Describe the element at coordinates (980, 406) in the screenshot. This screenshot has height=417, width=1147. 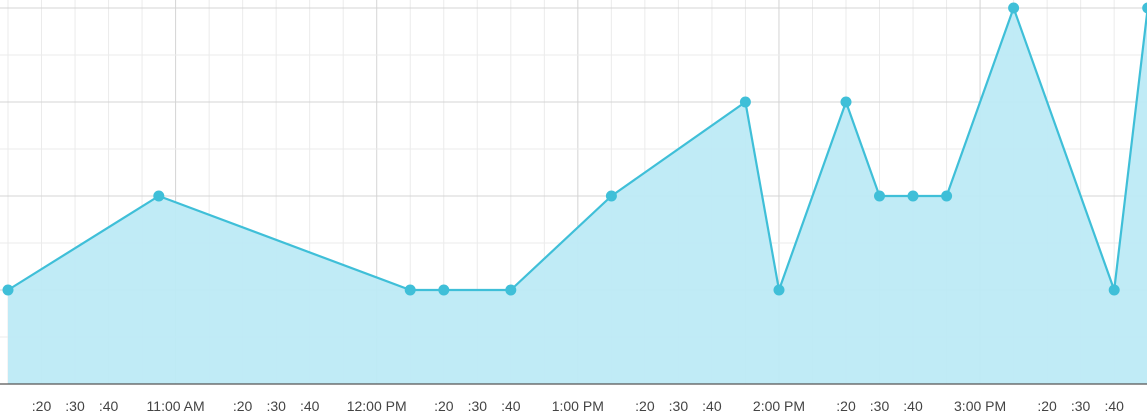
I see `x-tick-label: 3:00 PM` at that location.